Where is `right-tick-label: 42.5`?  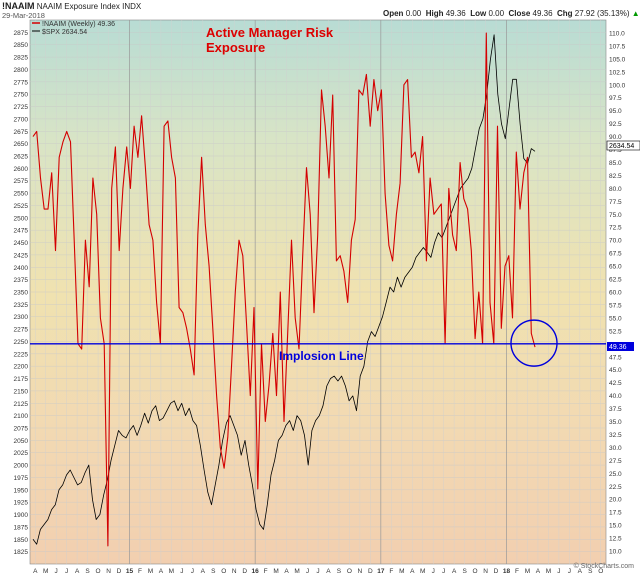 right-tick-label: 42.5 is located at coordinates (615, 383).